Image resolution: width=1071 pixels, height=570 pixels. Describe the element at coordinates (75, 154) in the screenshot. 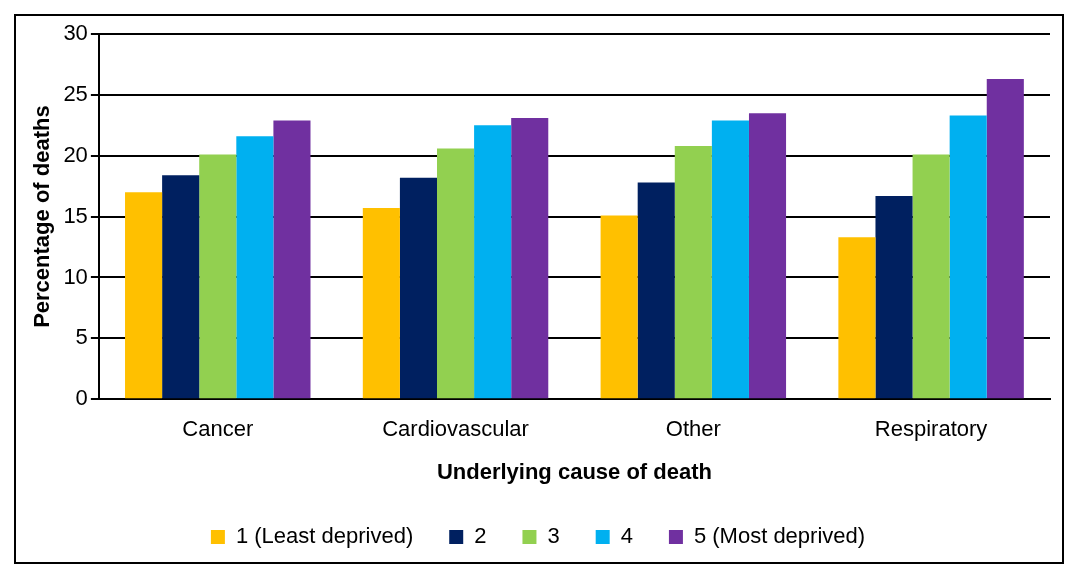

I see `y-tick-label: 20` at that location.